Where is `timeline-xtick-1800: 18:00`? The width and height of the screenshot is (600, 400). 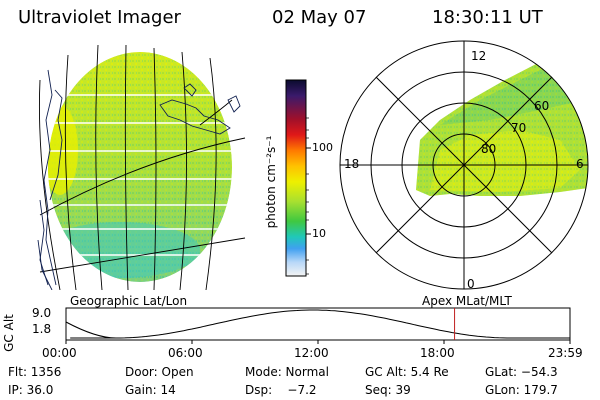 timeline-xtick-1800: 18:00 is located at coordinates (437, 353).